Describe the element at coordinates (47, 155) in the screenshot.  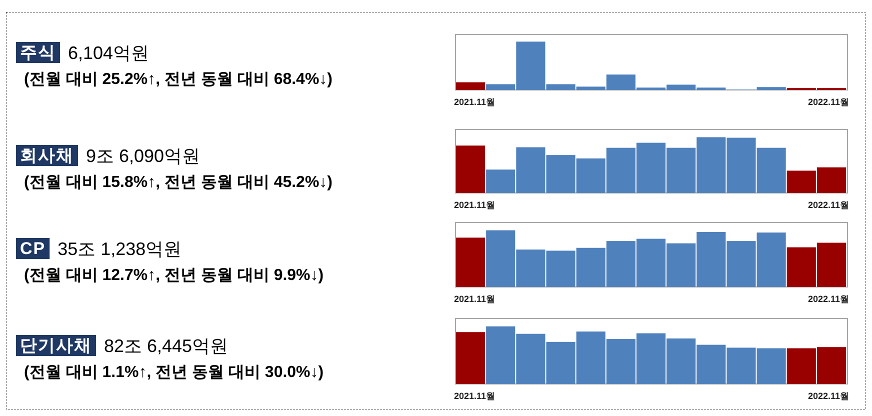
I see `text: 회사채` at that location.